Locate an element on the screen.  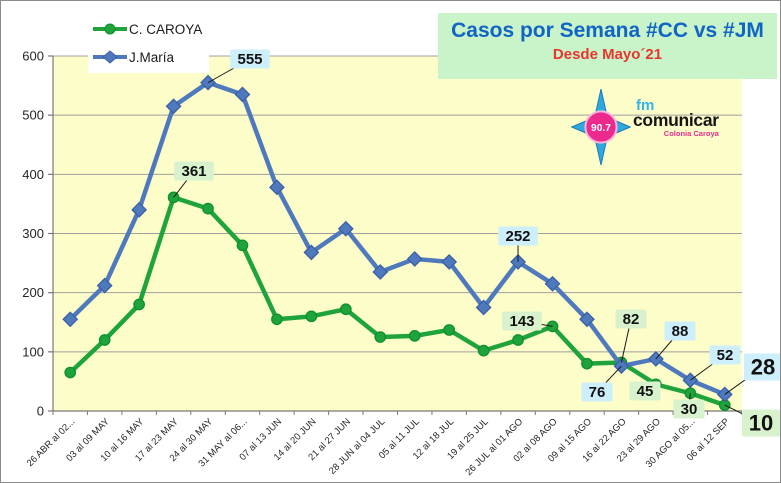
data-label-jm: 252 is located at coordinates (517, 236).